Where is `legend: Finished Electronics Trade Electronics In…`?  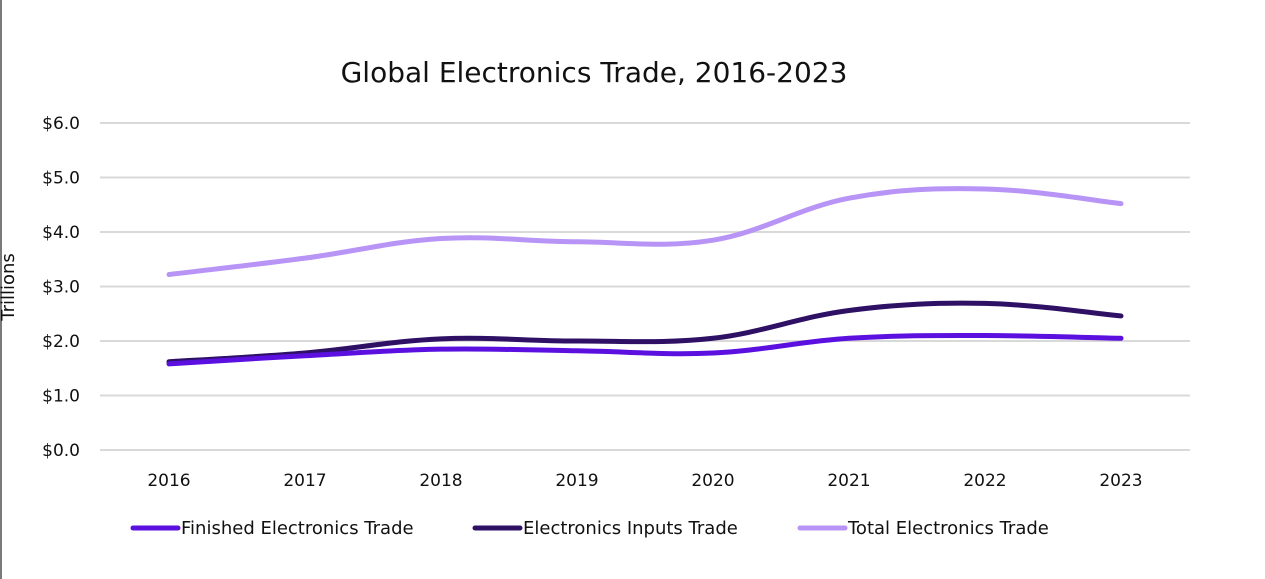
legend: Finished Electronics Trade Electronics In… is located at coordinates (589, 528).